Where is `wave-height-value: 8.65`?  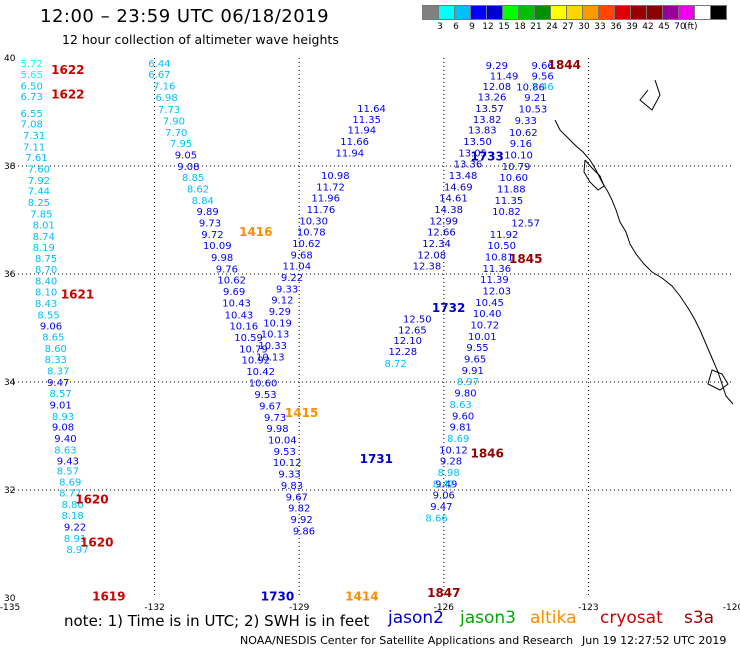
wave-height-value: 8.65 is located at coordinates (53, 337).